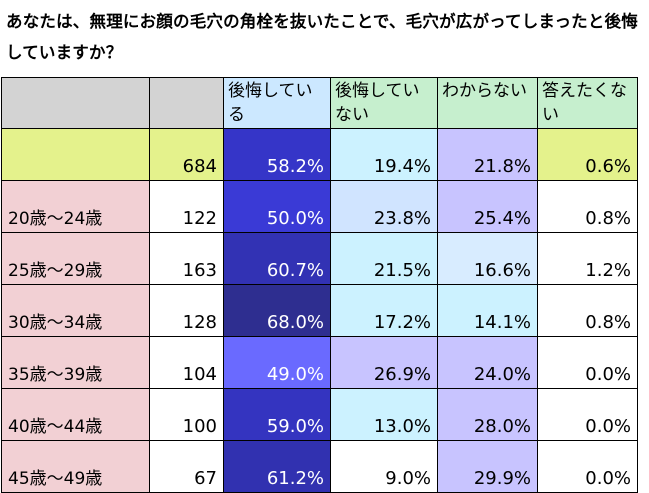 This screenshot has height=493, width=649. I want to click on table-row: 35歳〜39歳 104 49.0% 26.9% 24.0% 0.0%, so click(319, 362).